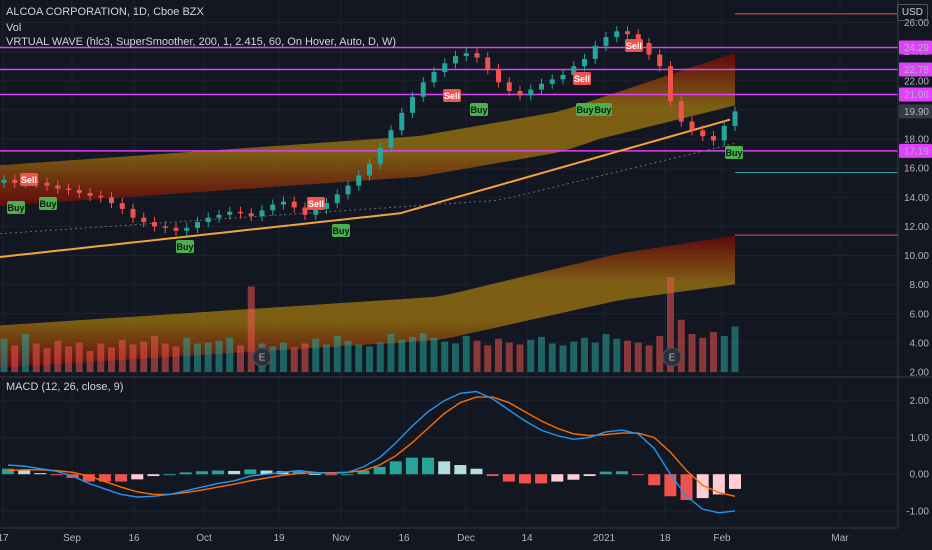 The image size is (932, 550). I want to click on price-axis-label: 6.00, so click(920, 314).